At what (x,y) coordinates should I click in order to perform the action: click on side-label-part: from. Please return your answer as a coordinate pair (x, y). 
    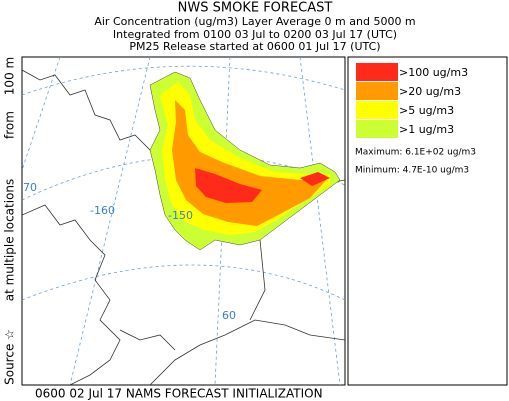
    Looking at the image, I should click on (10, 125).